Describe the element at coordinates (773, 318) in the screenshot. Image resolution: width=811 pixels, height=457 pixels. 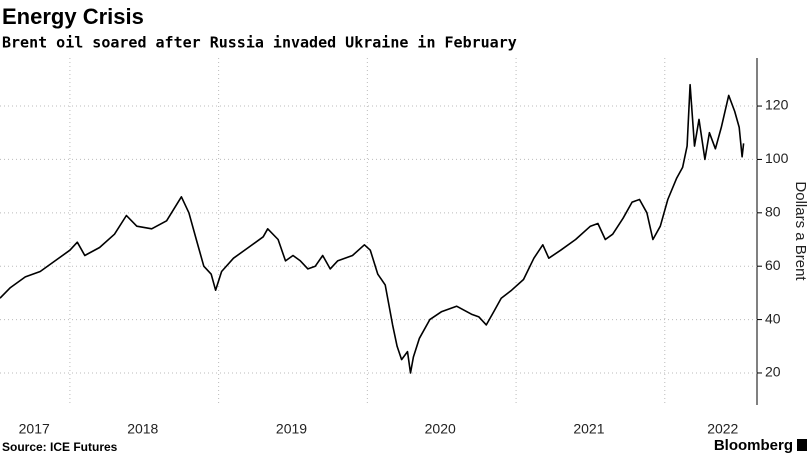
I see `y-tick-label: 40` at that location.